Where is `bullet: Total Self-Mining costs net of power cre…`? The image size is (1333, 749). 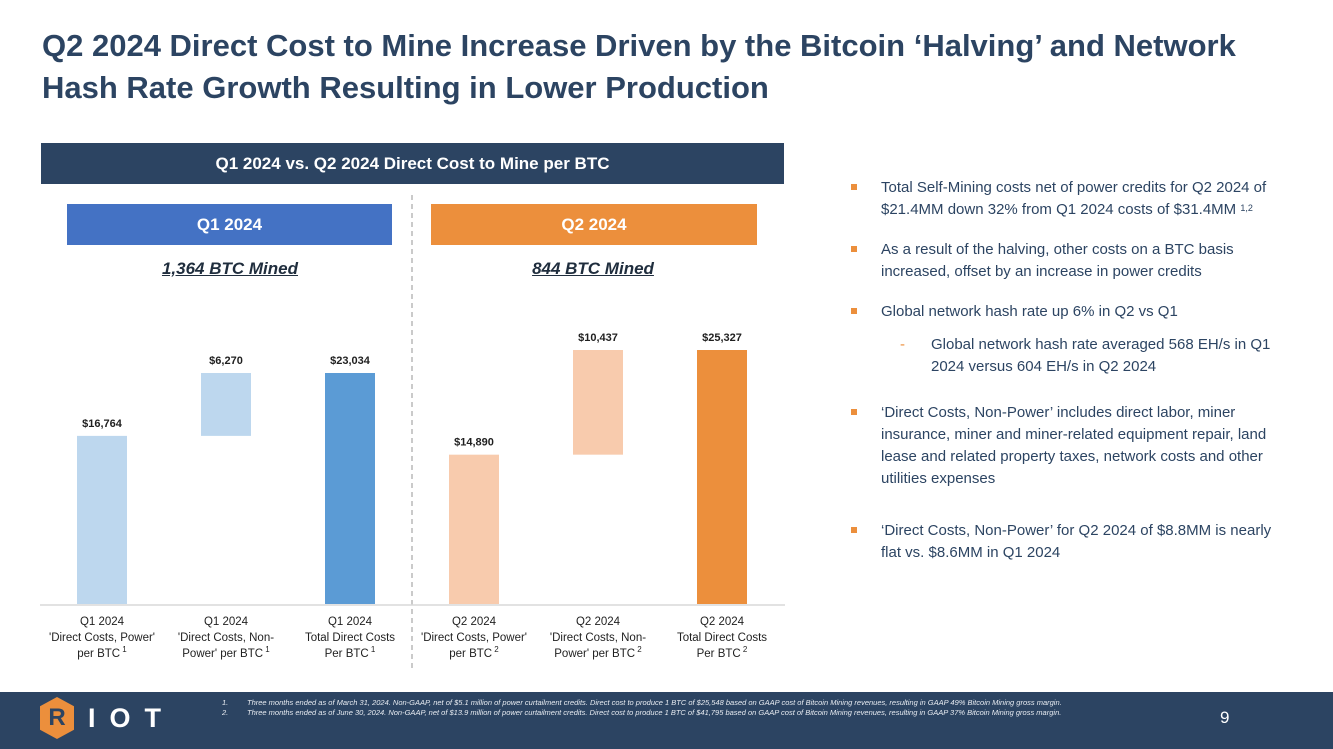 bullet: Total Self-Mining costs net of power cre… is located at coordinates (1070, 199).